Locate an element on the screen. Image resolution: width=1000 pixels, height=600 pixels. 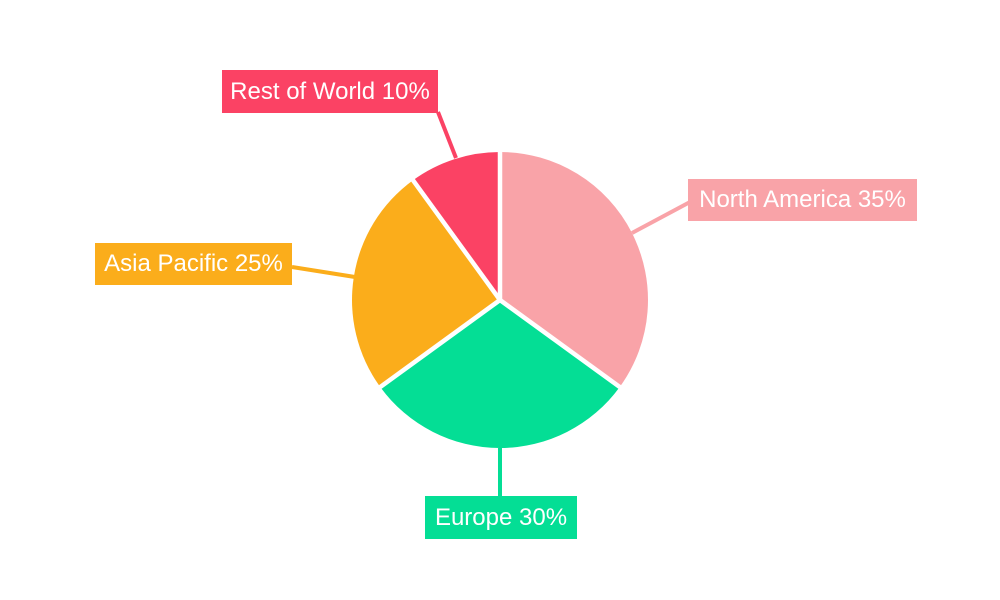
leader-line-rest-of-world is located at coordinates (447, 135).